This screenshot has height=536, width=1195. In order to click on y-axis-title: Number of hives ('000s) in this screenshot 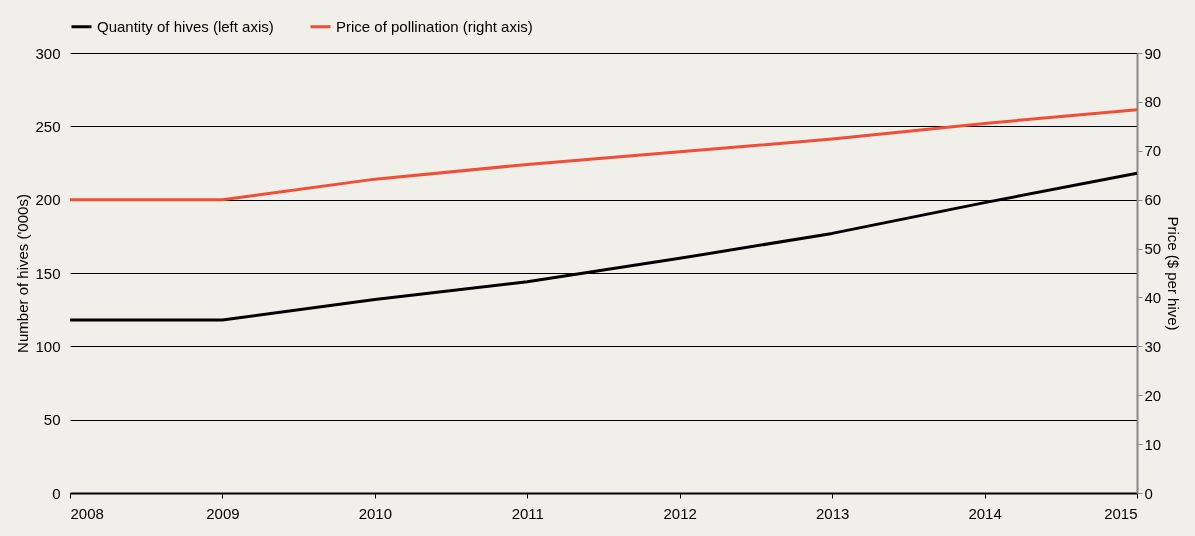, I will do `click(23, 273)`.